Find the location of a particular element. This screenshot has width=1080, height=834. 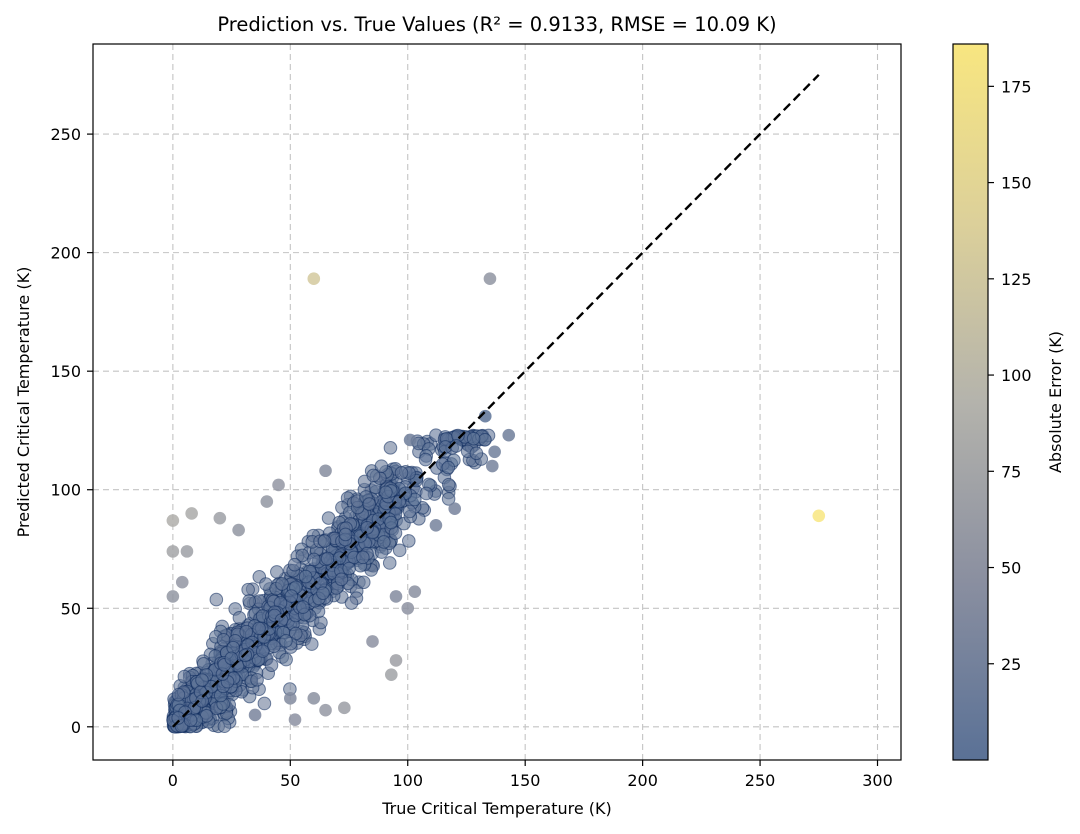

y-axis-label: Predicted Critical Temperature (K) is located at coordinates (23, 402).